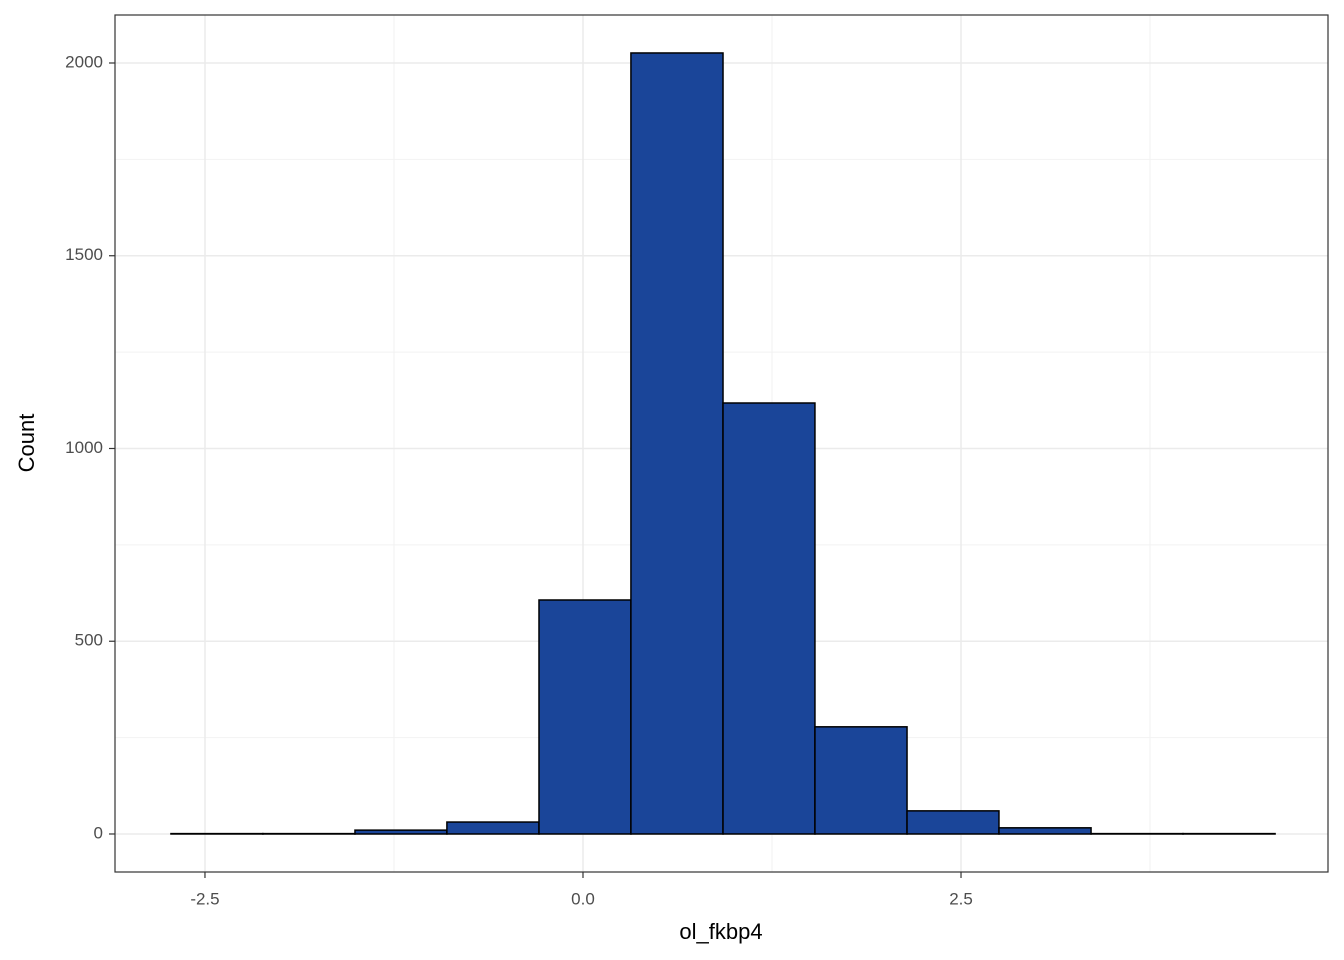  What do you see at coordinates (89, 640) in the screenshot?
I see `y-tick-label: 500` at bounding box center [89, 640].